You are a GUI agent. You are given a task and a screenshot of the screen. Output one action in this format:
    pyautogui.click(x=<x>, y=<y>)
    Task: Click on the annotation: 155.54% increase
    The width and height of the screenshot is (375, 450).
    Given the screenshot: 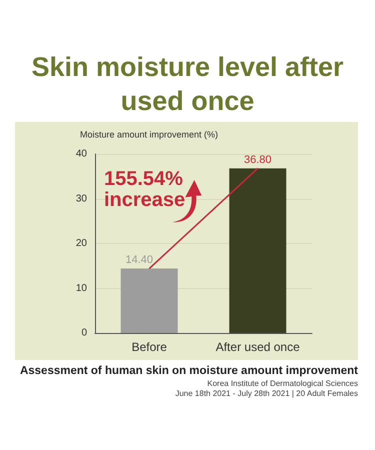 What is the action you would take?
    pyautogui.click(x=145, y=189)
    